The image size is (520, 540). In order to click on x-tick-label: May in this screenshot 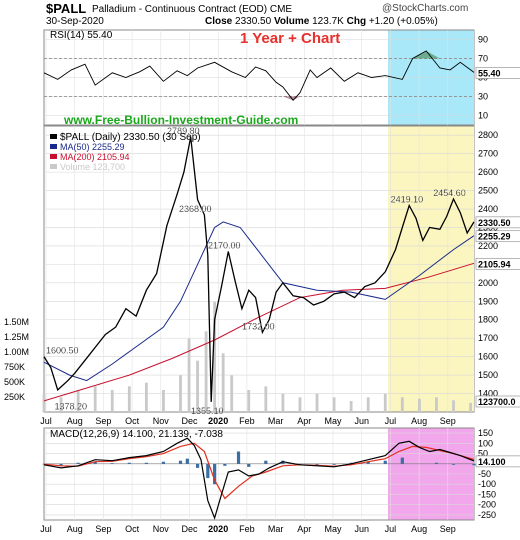, I will do `click(333, 529)`.